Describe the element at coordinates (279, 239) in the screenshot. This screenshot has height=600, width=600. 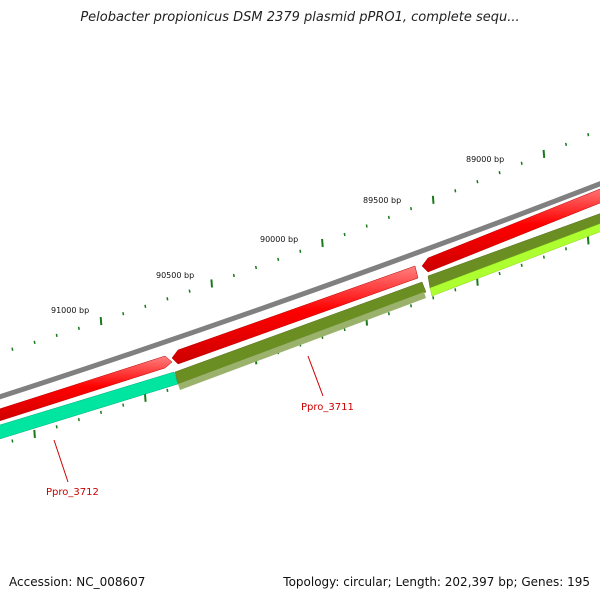
I see `ruler-label-90000: 90000 bp` at that location.